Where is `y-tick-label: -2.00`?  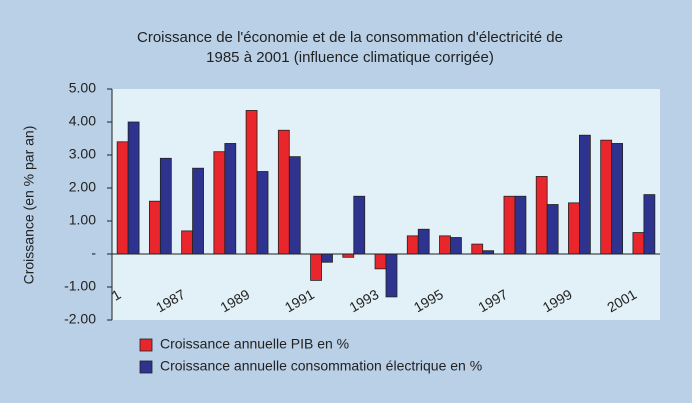 y-tick-label: -2.00 is located at coordinates (80, 319).